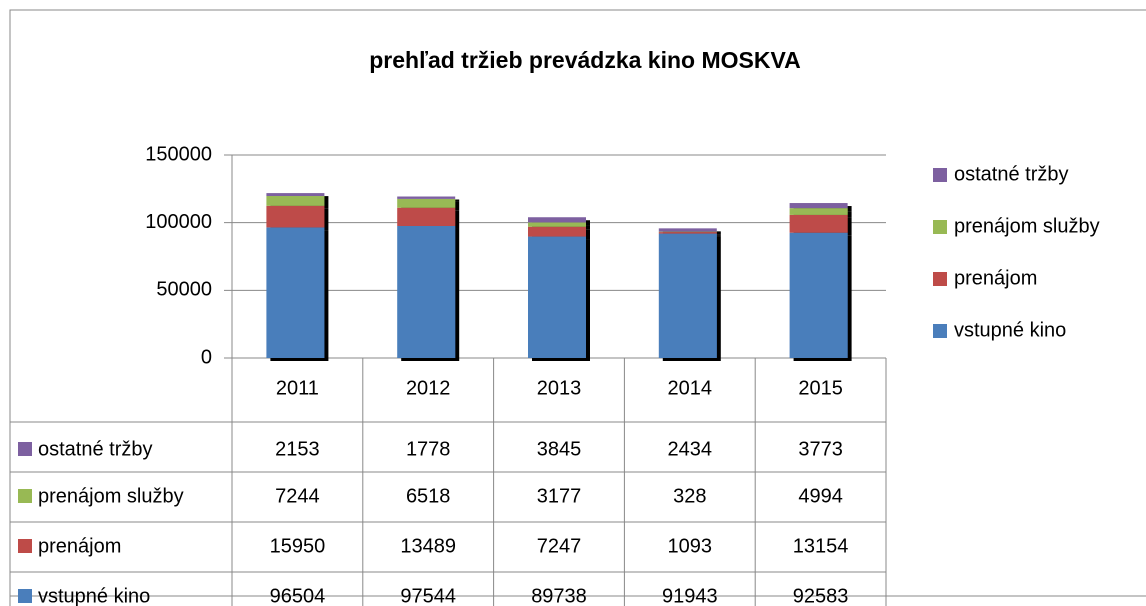  I want to click on y-tick-label: 150000, so click(178, 154).